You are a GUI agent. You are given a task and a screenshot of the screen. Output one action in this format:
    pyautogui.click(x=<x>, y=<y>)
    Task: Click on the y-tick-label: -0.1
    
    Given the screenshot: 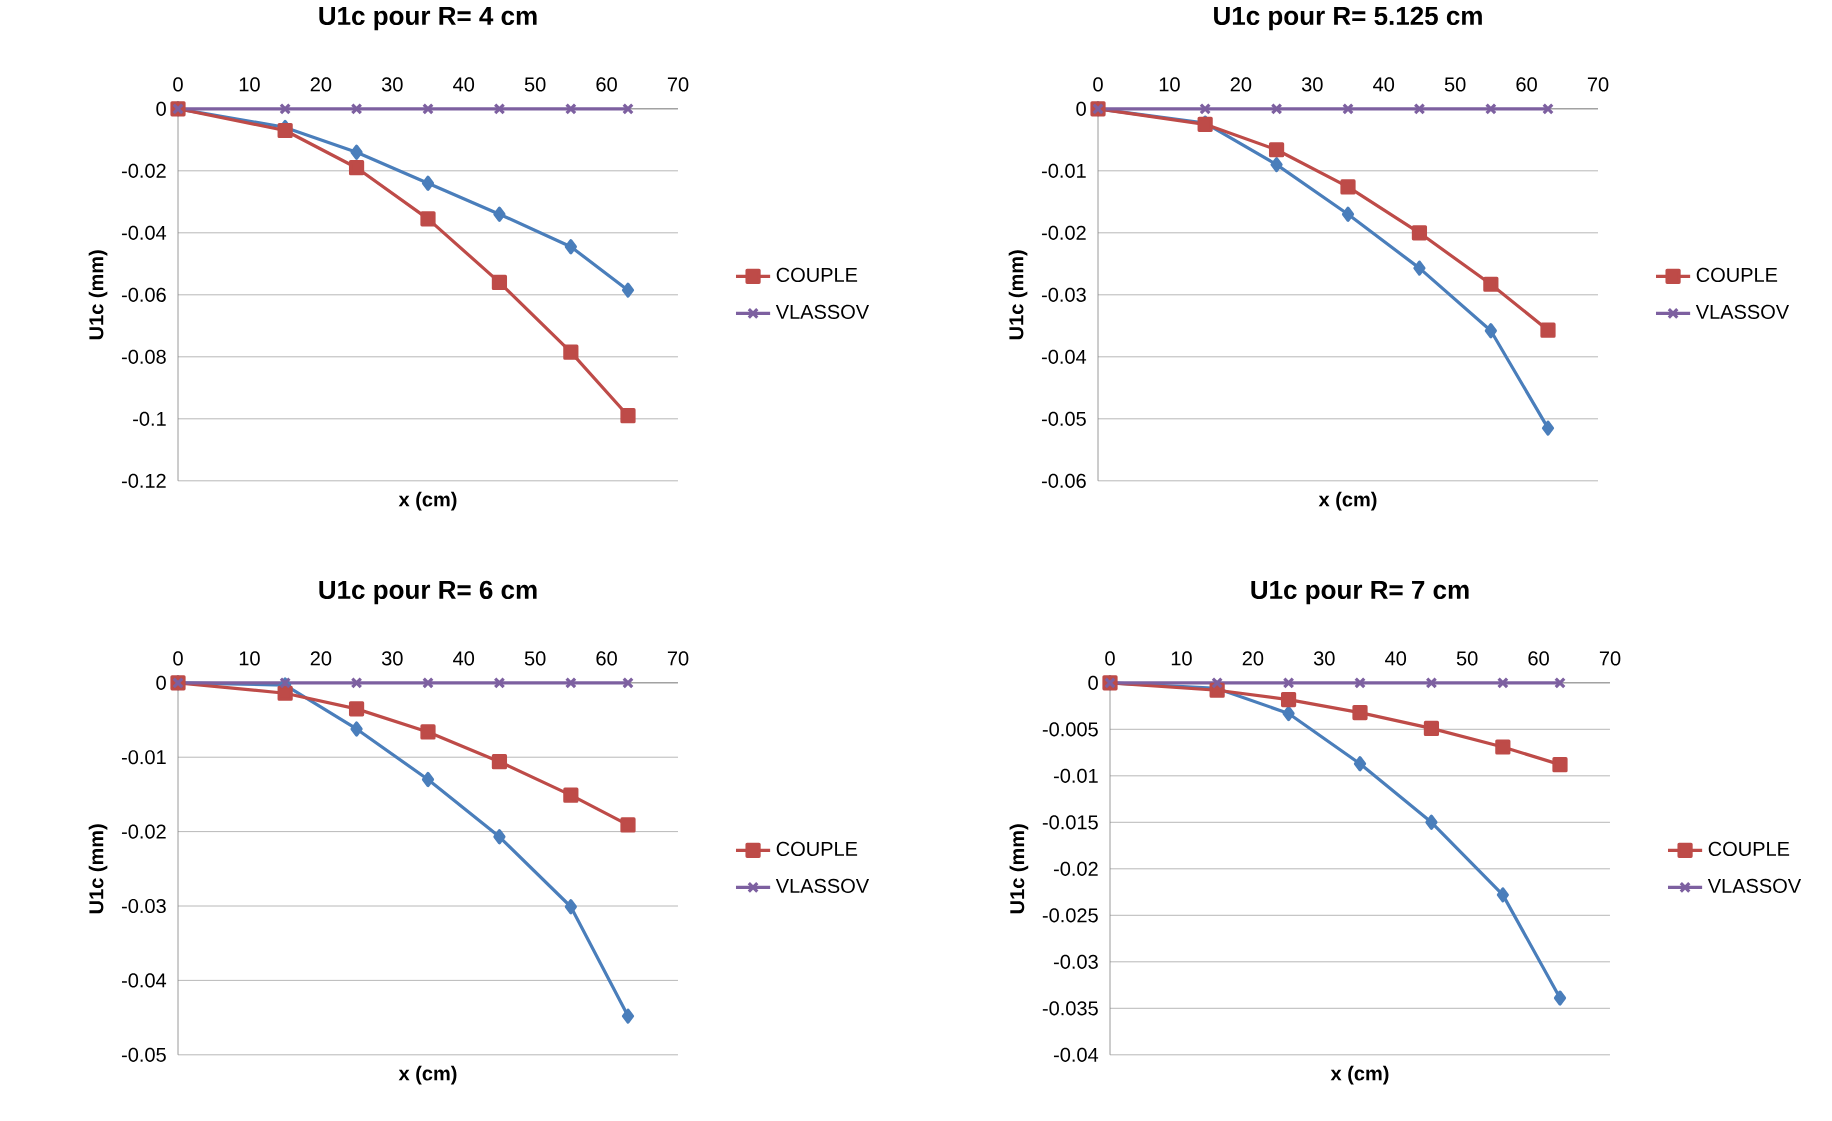 What is the action you would take?
    pyautogui.click(x=149, y=418)
    